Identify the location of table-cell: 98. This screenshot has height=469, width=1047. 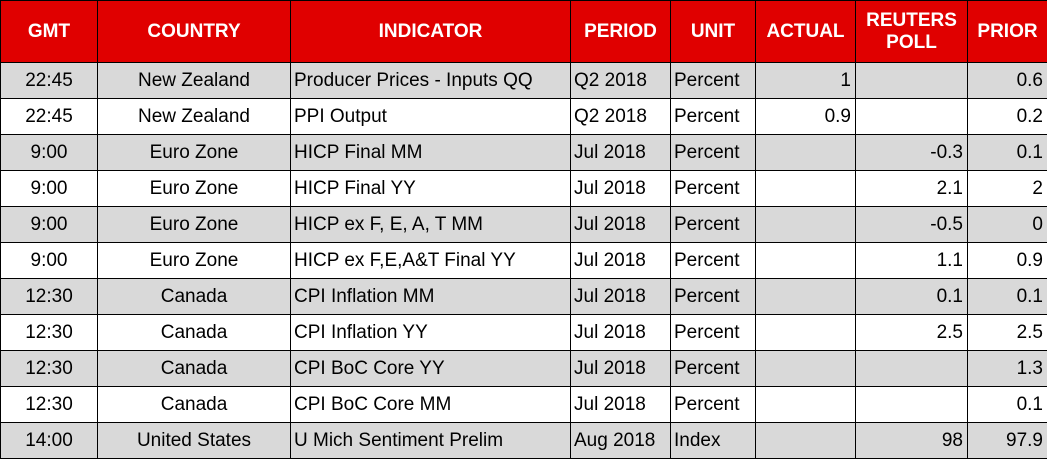
(911, 440).